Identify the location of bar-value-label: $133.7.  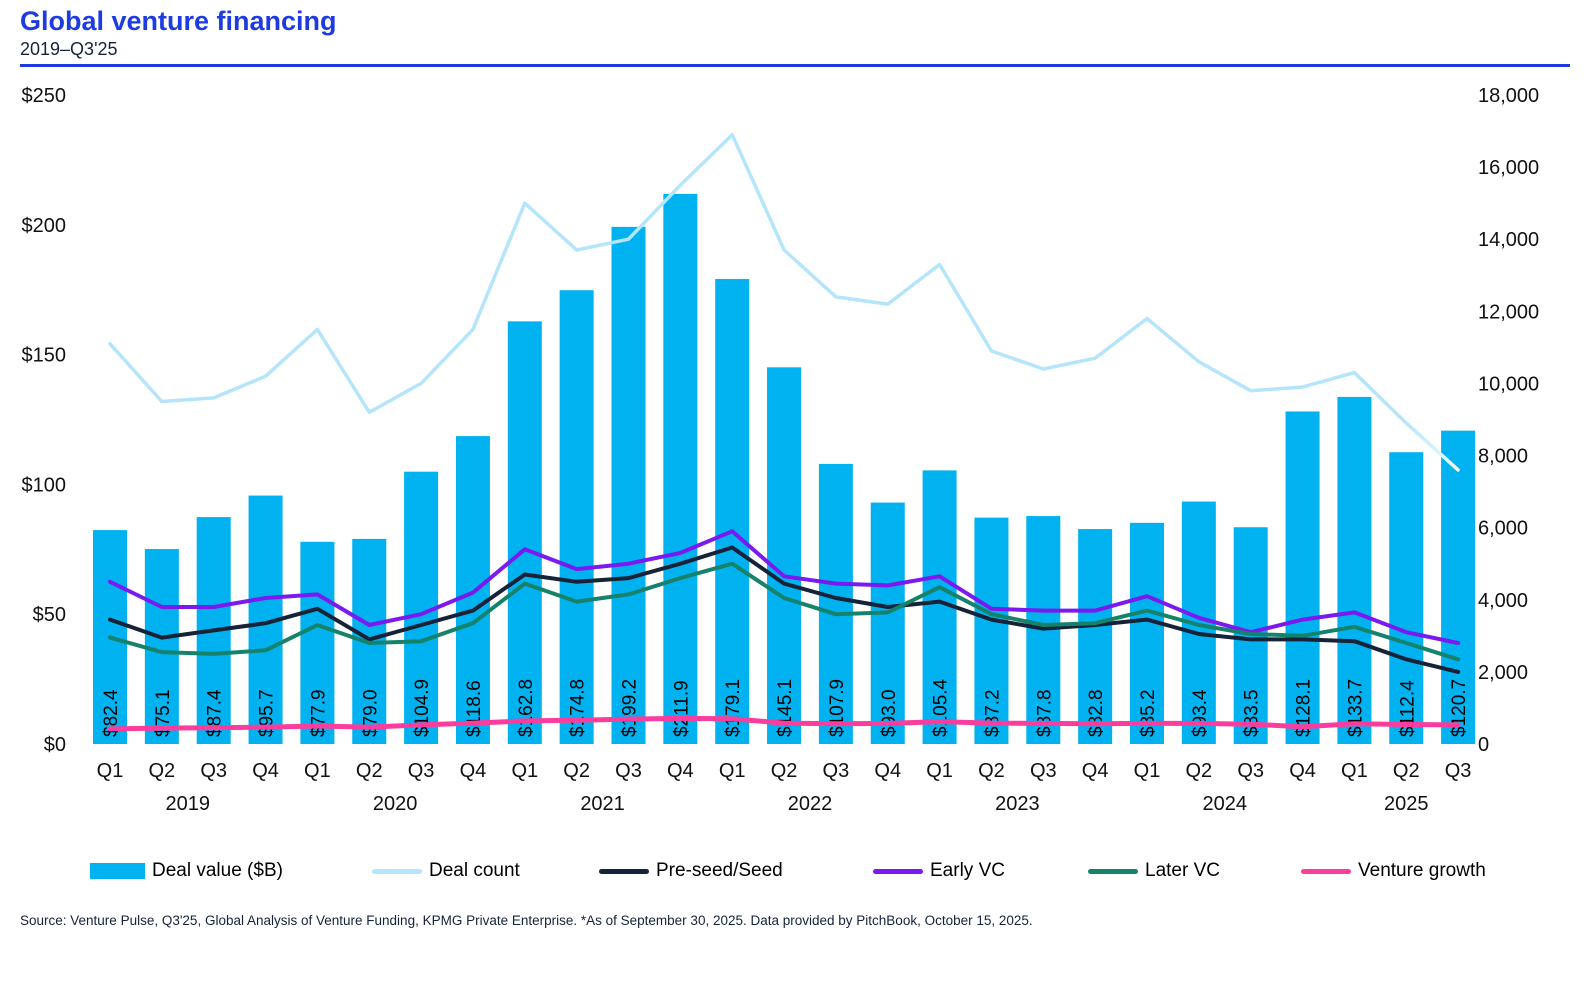
(1355, 708).